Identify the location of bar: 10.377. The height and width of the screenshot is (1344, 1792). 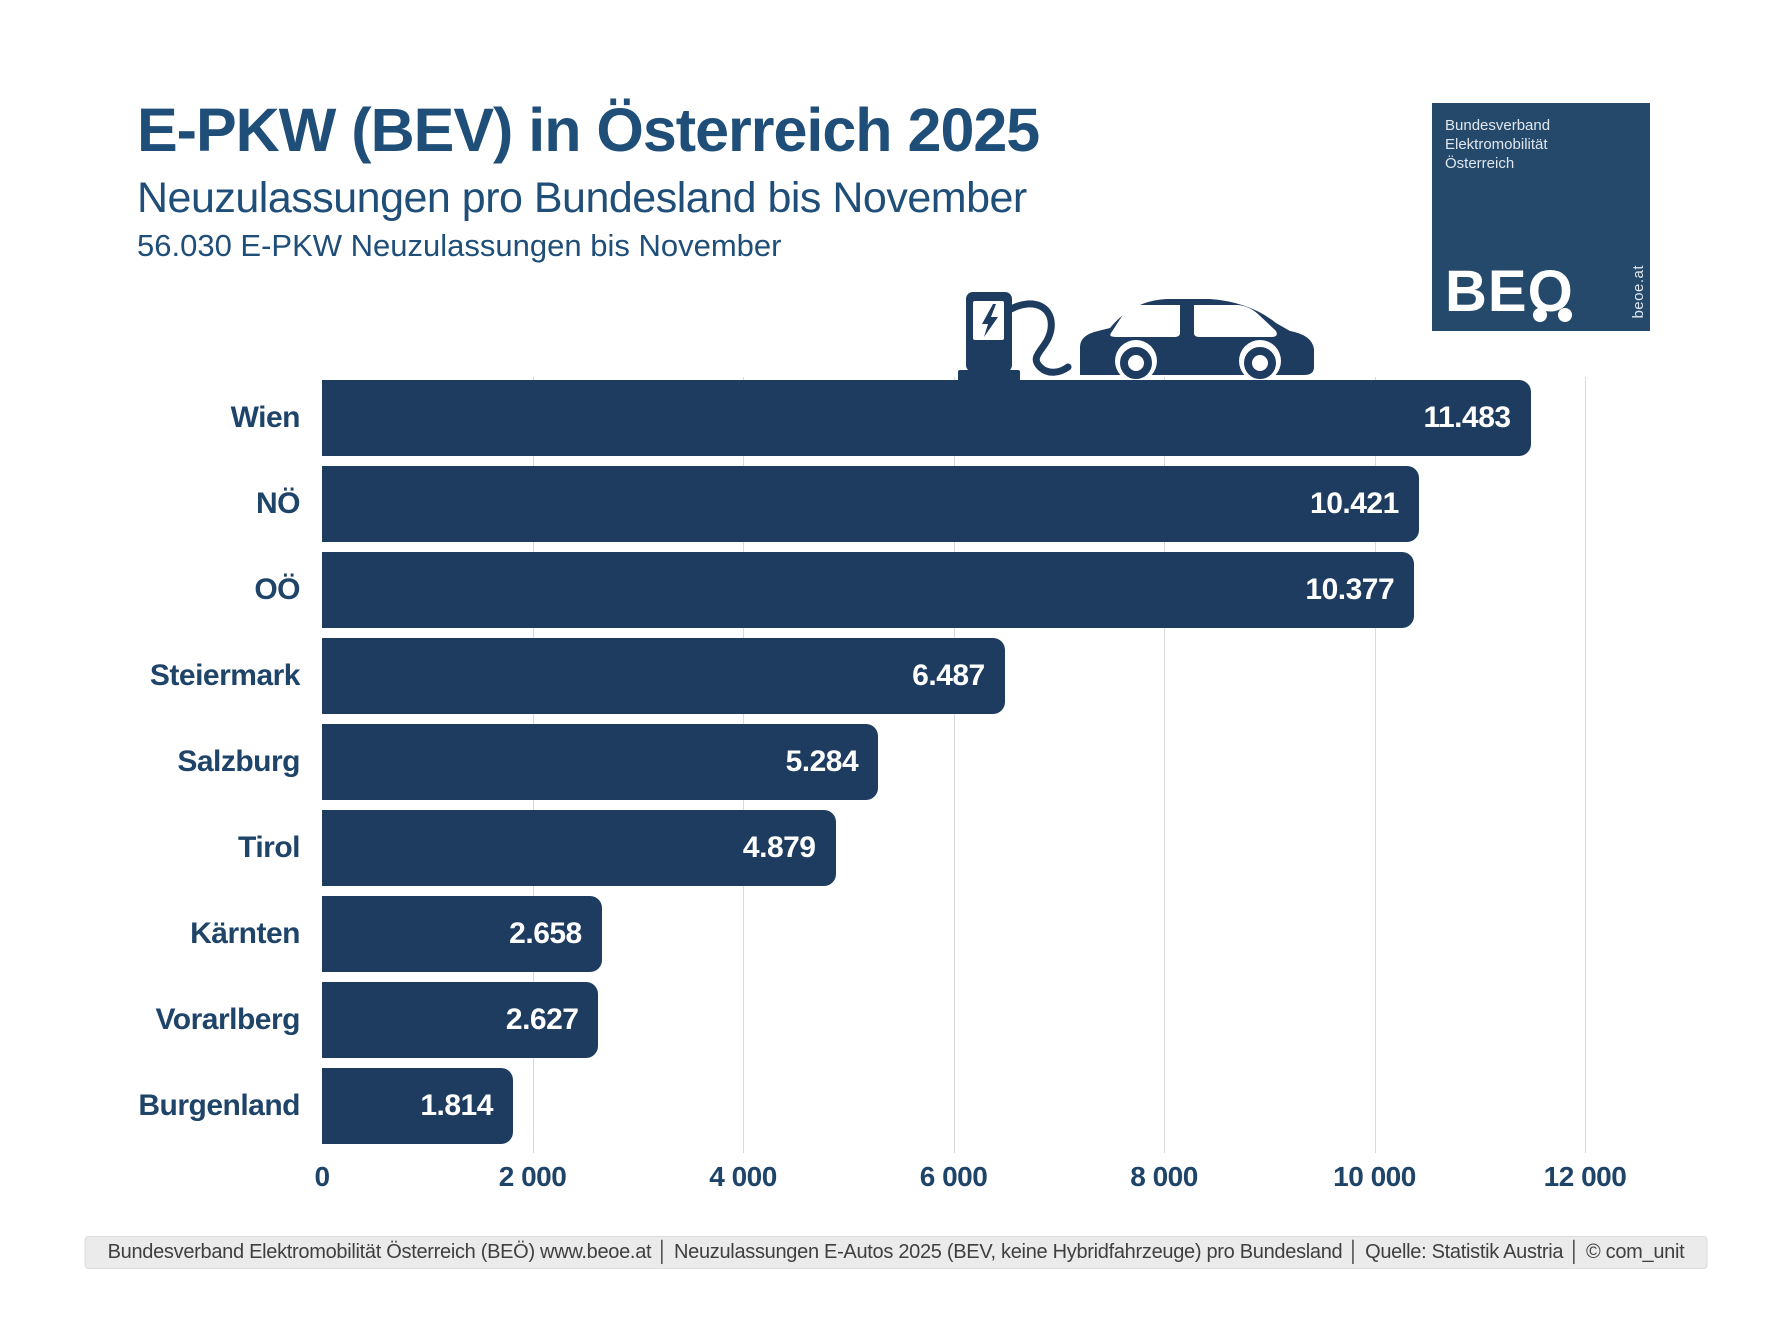
(868, 590).